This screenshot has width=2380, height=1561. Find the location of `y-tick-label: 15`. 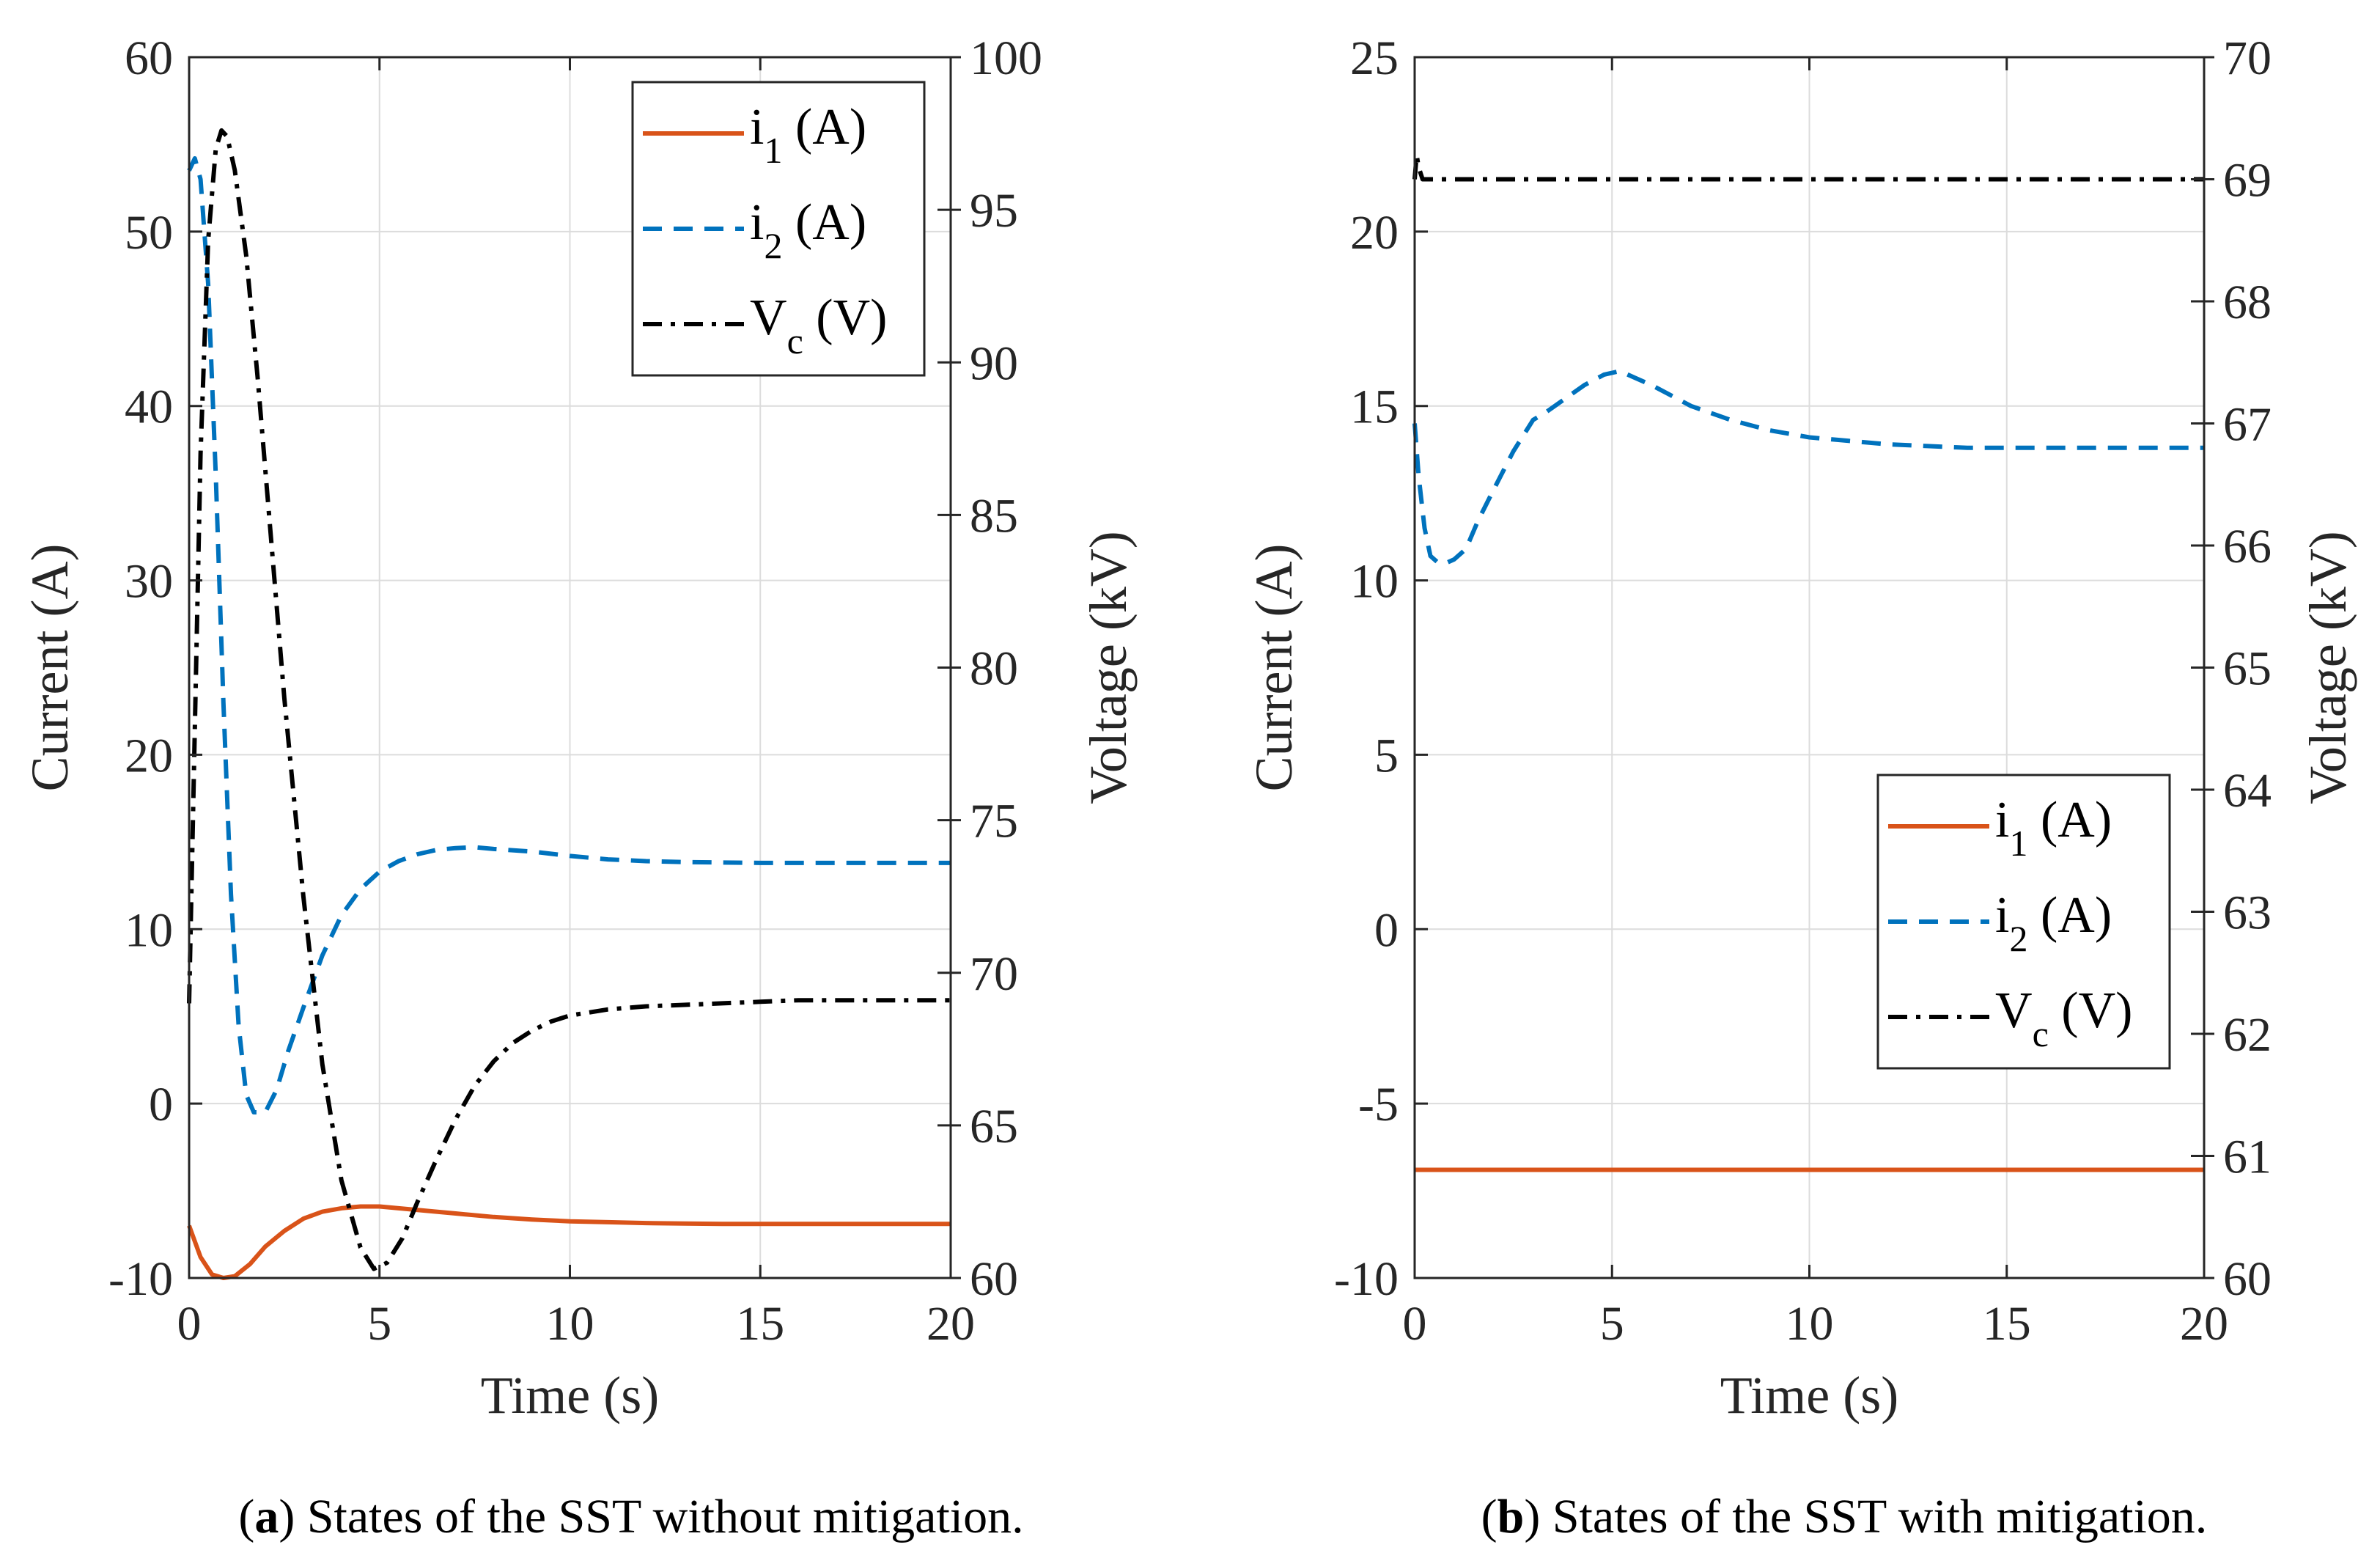

y-tick-label: 15 is located at coordinates (1374, 407).